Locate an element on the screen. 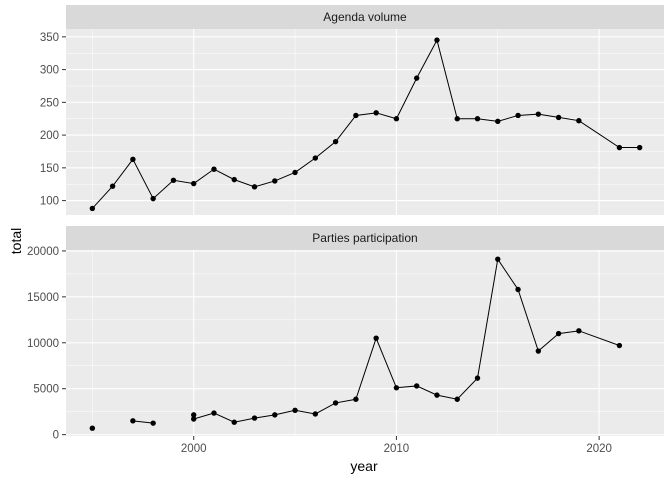  y-tick-label: 15000 is located at coordinates (43, 298).